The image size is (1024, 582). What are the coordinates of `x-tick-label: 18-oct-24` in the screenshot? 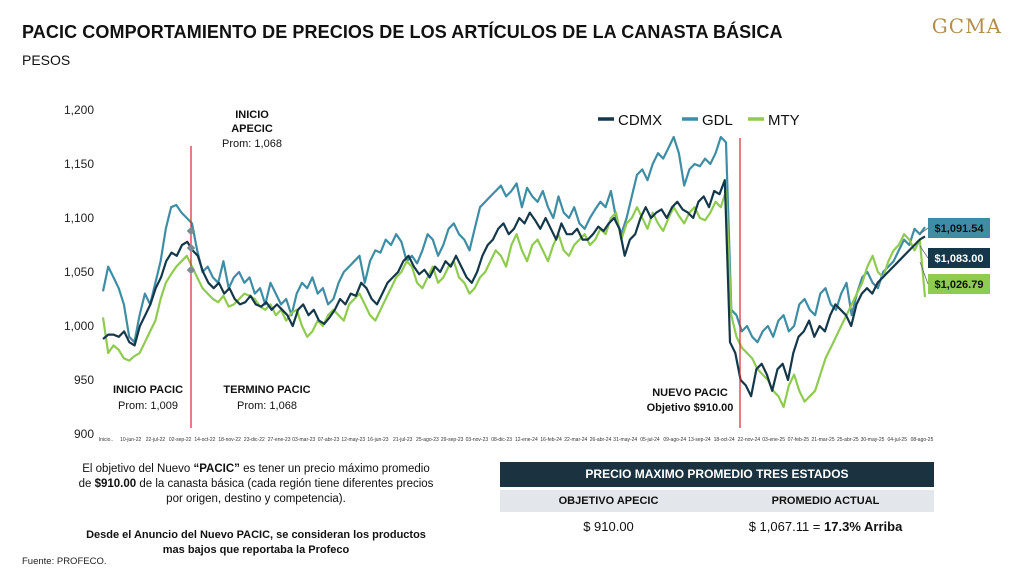 It's located at (724, 440).